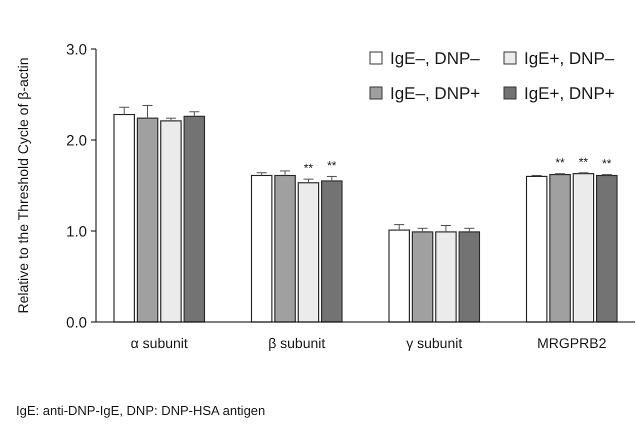 This screenshot has height=430, width=637. What do you see at coordinates (141, 410) in the screenshot?
I see `text: IgE: anti-DNP-IgE, DNP: DNP-HSA antigen` at bounding box center [141, 410].